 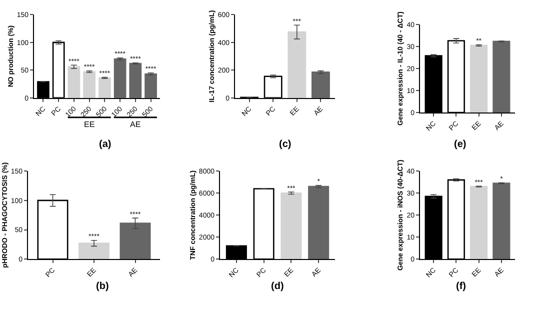 What do you see at coordinates (102, 286) in the screenshot?
I see `x-axis-title: (b)` at bounding box center [102, 286].